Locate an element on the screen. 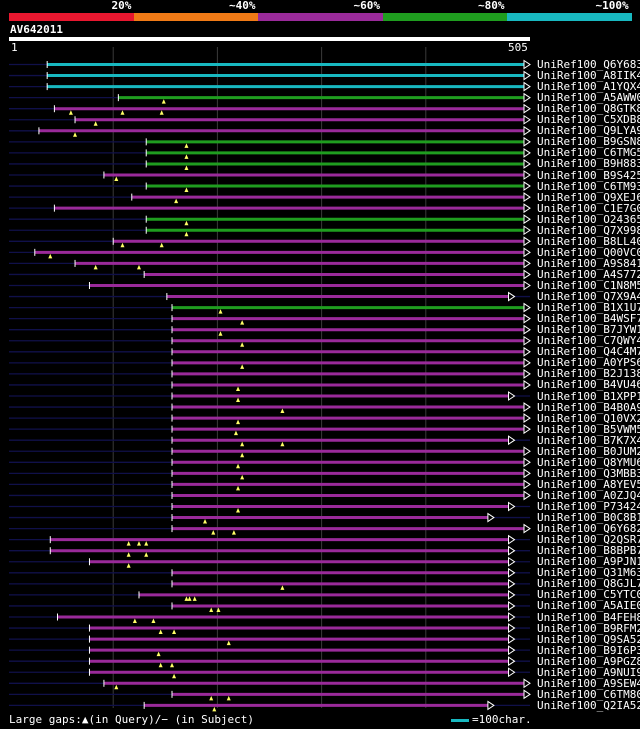 The image size is (640, 729). hit-label: UniRef100_Q3MBB3 is located at coordinates (588, 473).